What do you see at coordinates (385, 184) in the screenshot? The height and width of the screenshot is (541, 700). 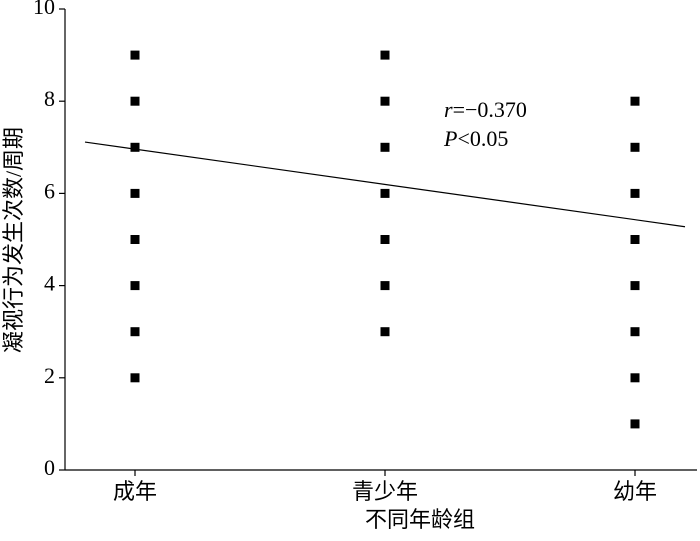 I see `trend-line` at bounding box center [385, 184].